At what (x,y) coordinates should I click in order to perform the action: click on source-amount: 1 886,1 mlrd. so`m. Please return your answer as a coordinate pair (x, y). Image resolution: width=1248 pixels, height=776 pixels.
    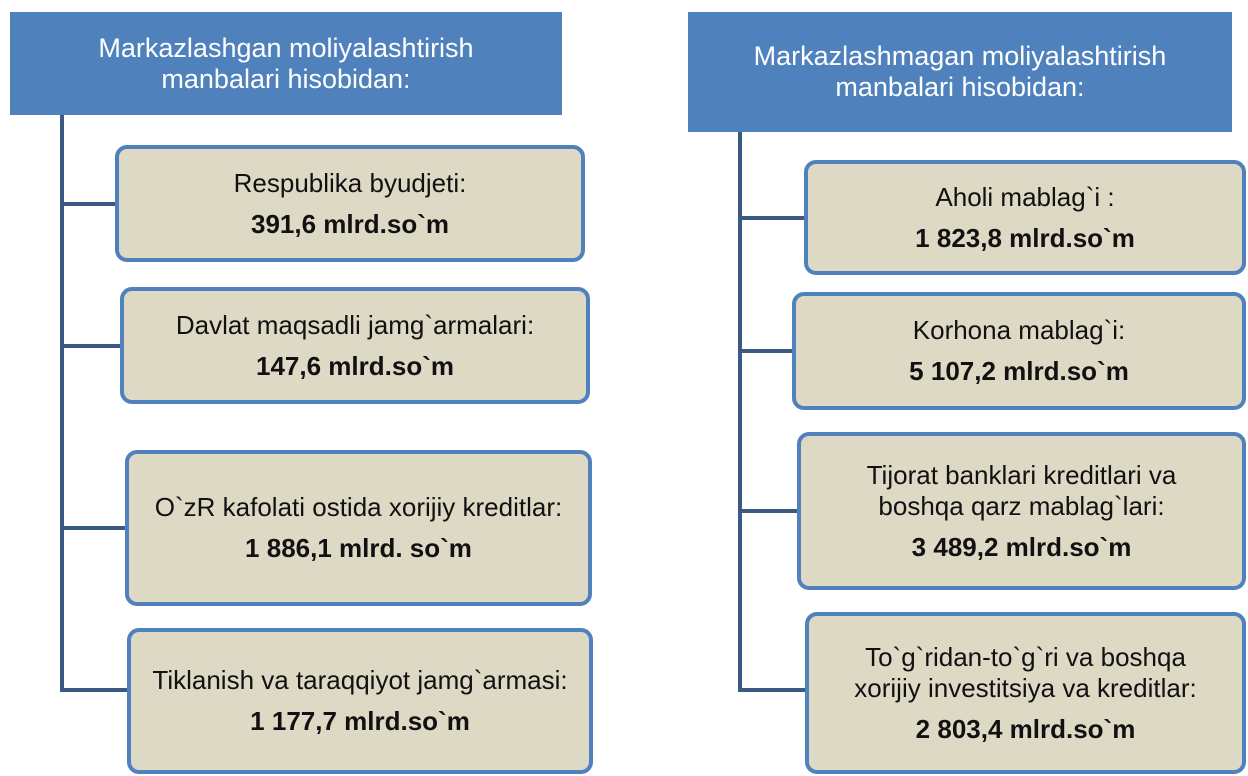
    Looking at the image, I should click on (358, 548).